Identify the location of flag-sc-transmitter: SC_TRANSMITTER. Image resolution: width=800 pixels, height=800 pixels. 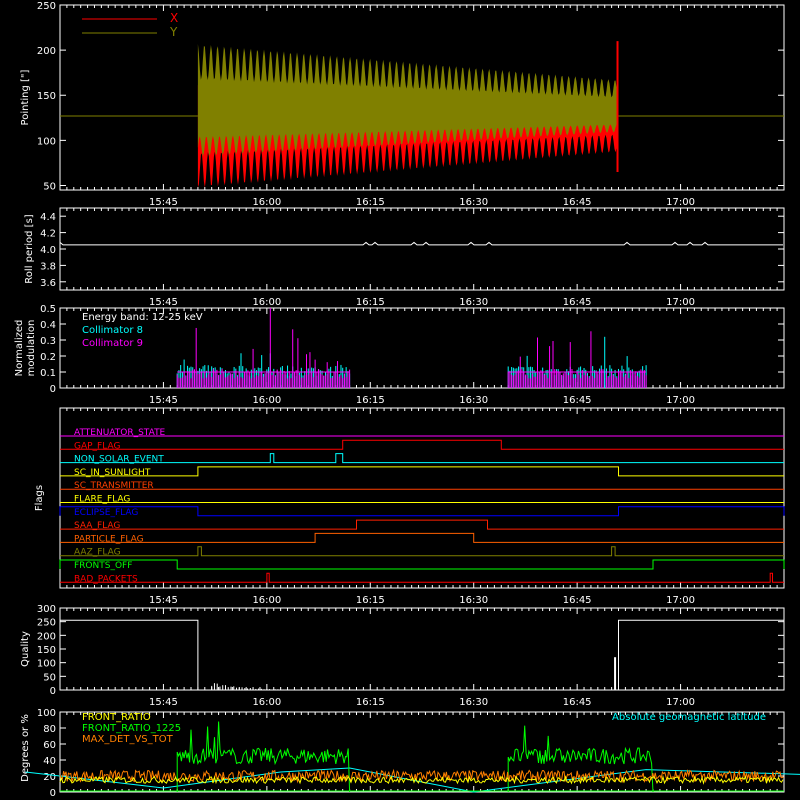
(422, 486).